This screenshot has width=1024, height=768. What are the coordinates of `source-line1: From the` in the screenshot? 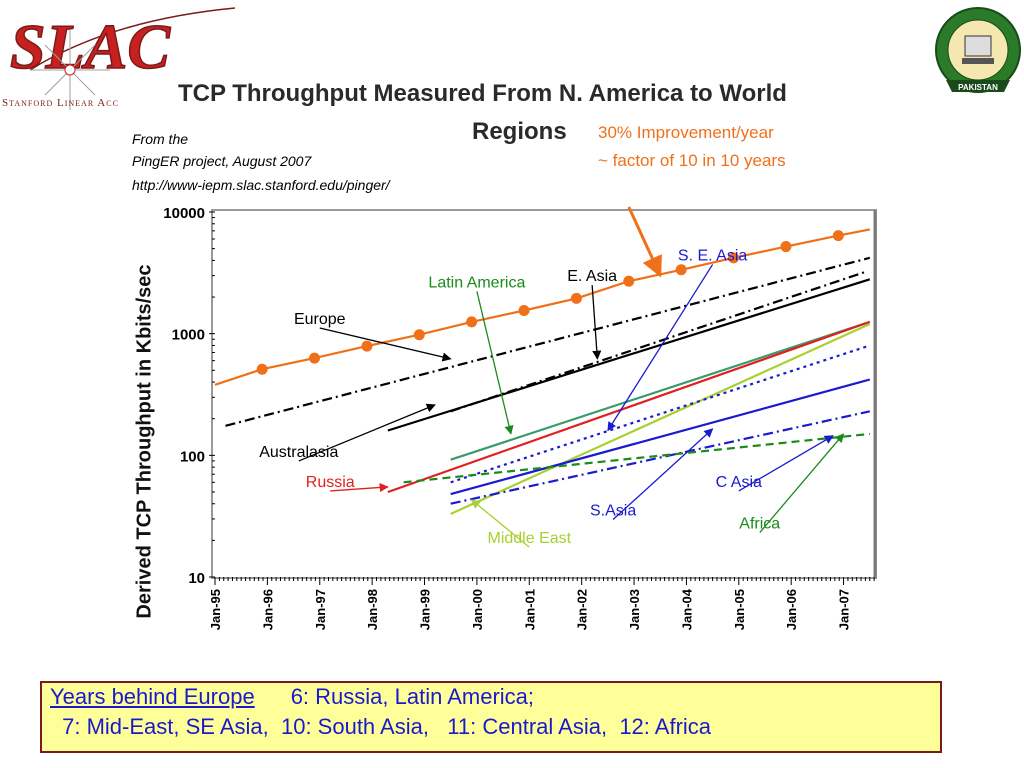 It's located at (160, 139).